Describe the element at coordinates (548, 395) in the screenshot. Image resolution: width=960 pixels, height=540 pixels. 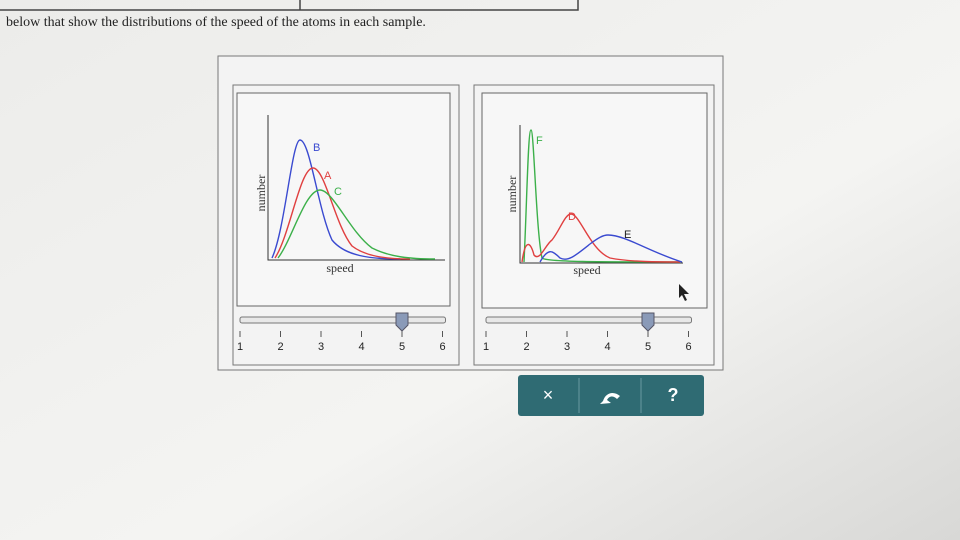
I see `close-button: ×` at that location.